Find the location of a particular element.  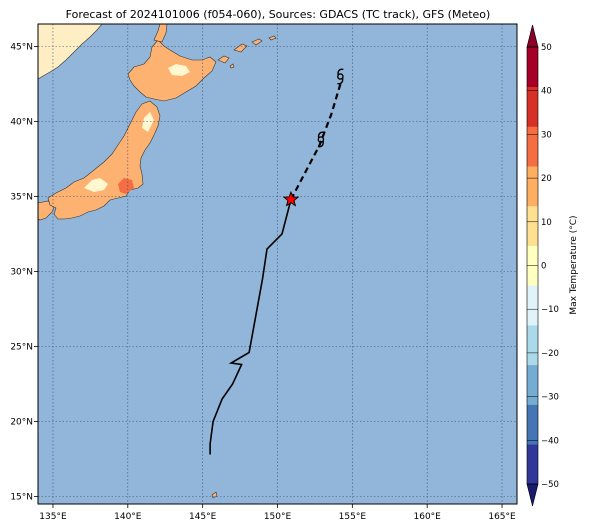

x-tick-label: 135°E is located at coordinates (53, 517).